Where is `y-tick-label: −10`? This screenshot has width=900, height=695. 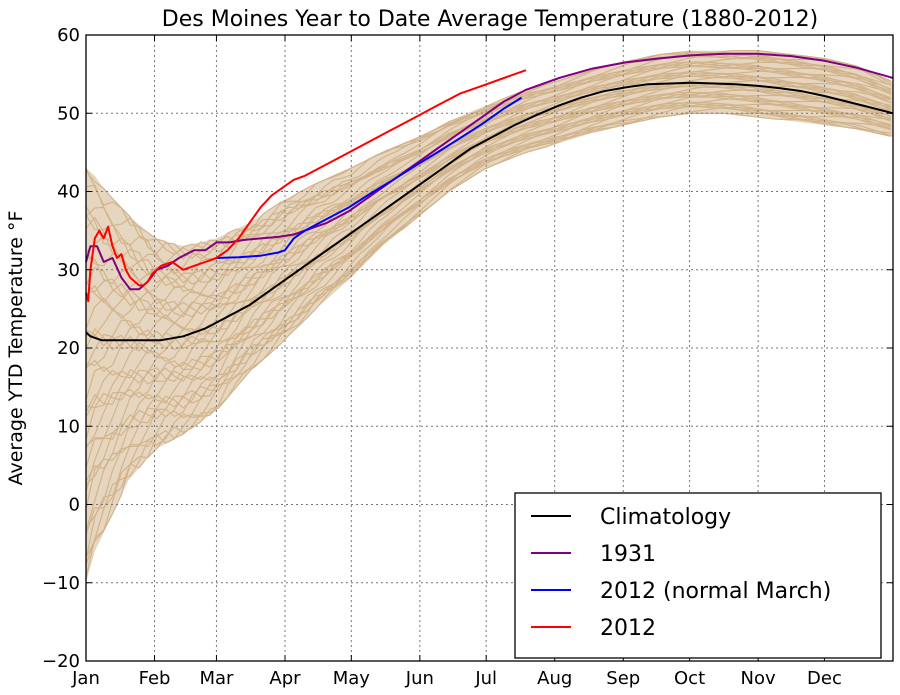
y-tick-label: −10 is located at coordinates (61, 583).